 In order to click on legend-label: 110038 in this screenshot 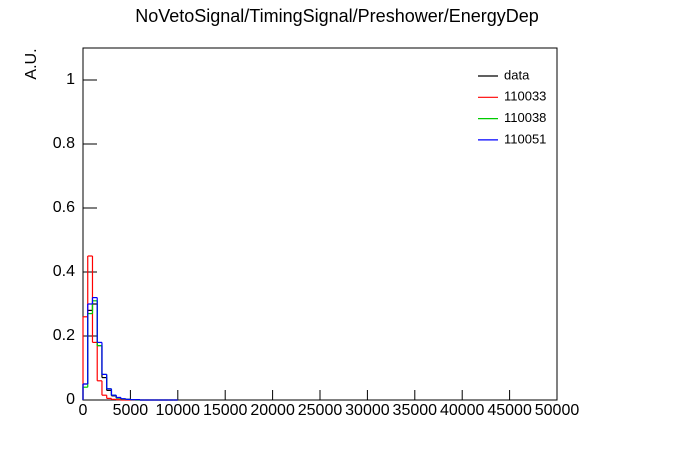, I will do `click(525, 117)`.